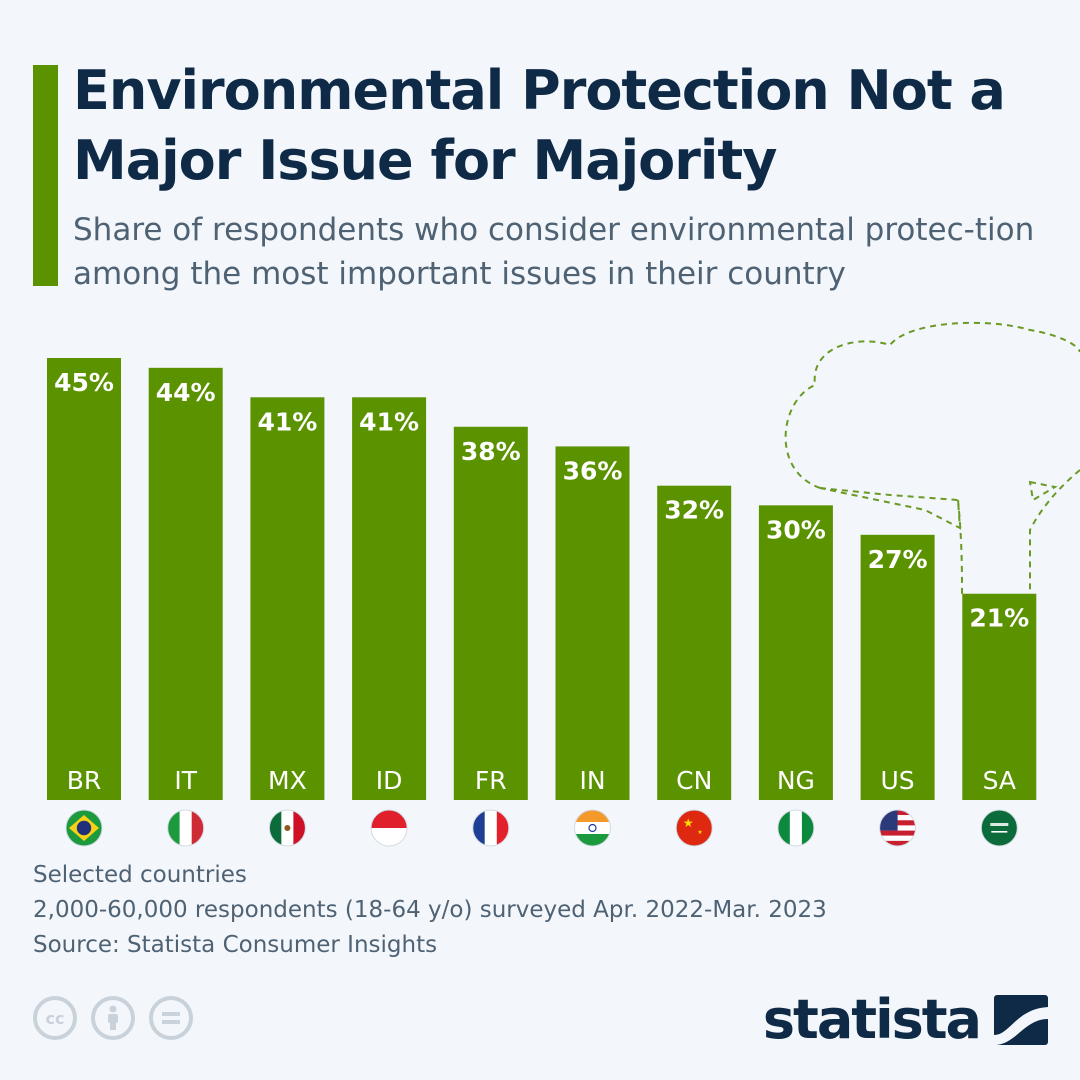  I want to click on flag-mexico-icon, so click(287, 828).